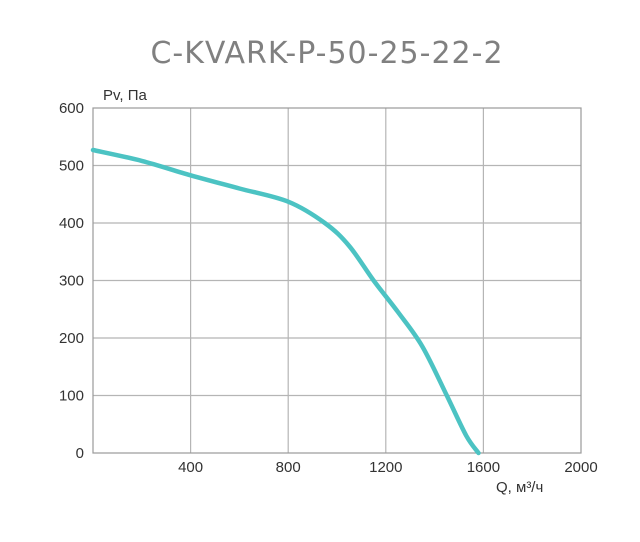  Describe the element at coordinates (71, 166) in the screenshot. I see `y-tick-label: 500` at that location.